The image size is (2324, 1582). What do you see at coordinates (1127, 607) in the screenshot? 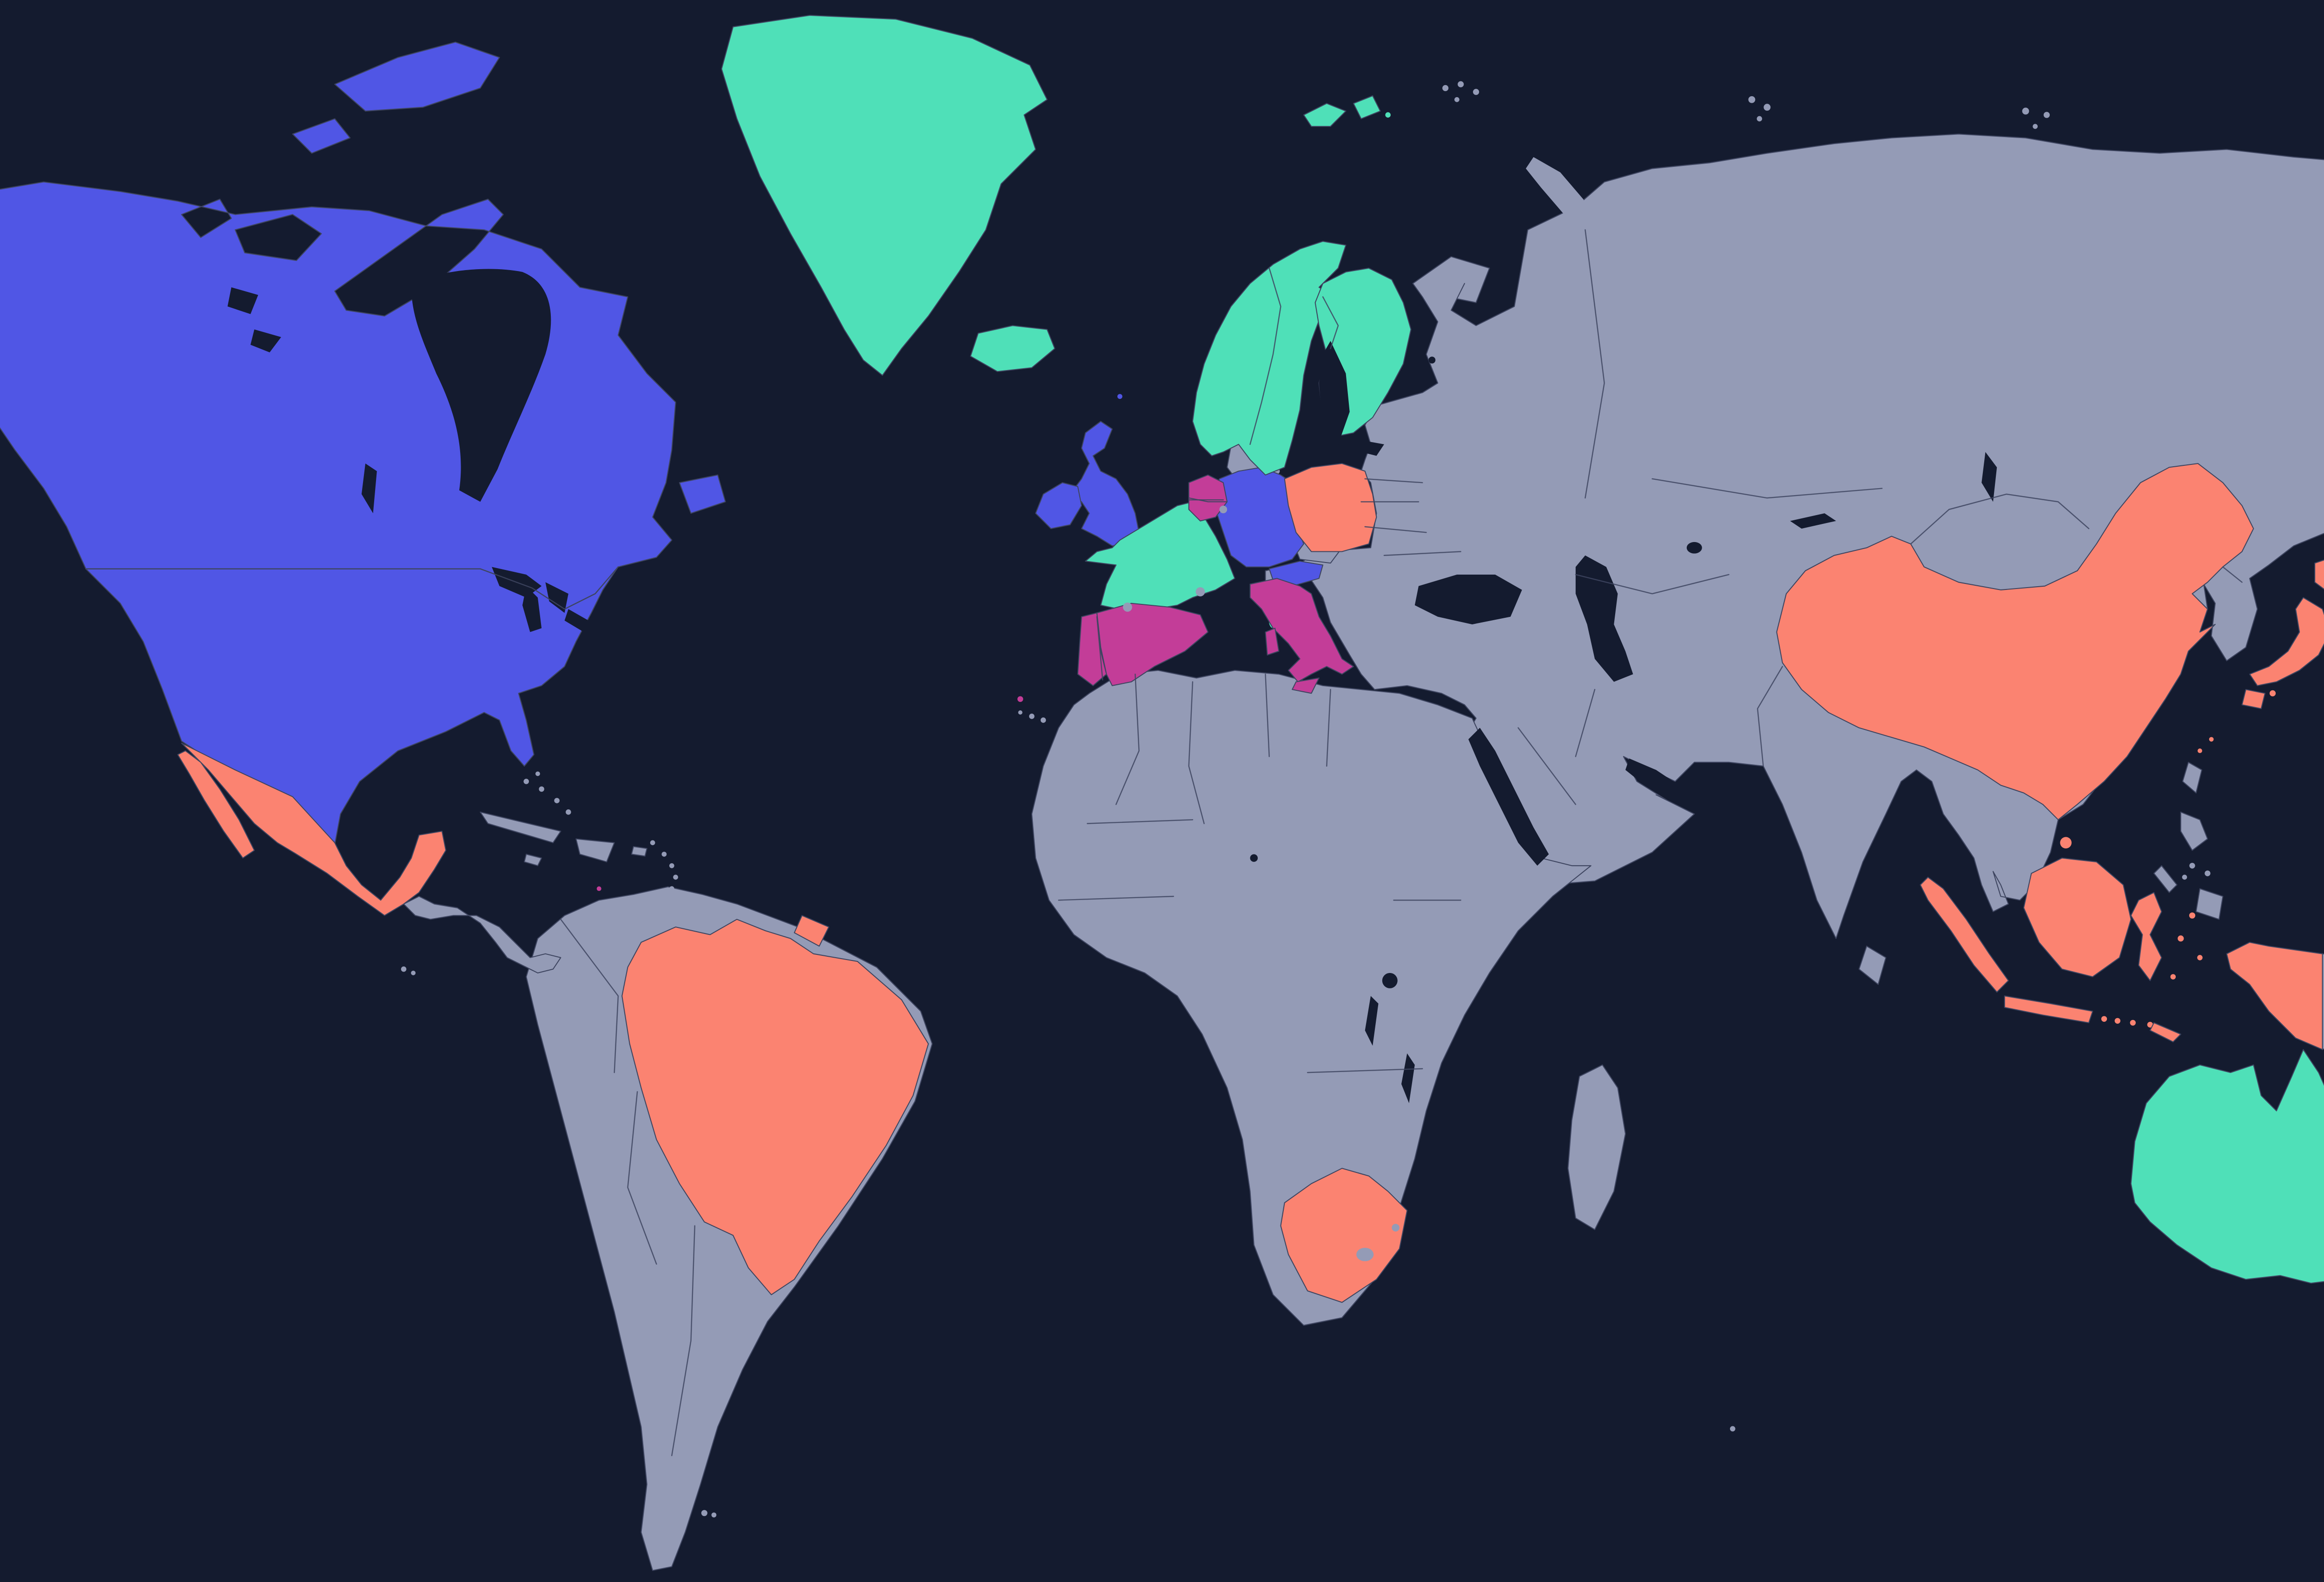
I see `marker-andorra` at bounding box center [1127, 607].